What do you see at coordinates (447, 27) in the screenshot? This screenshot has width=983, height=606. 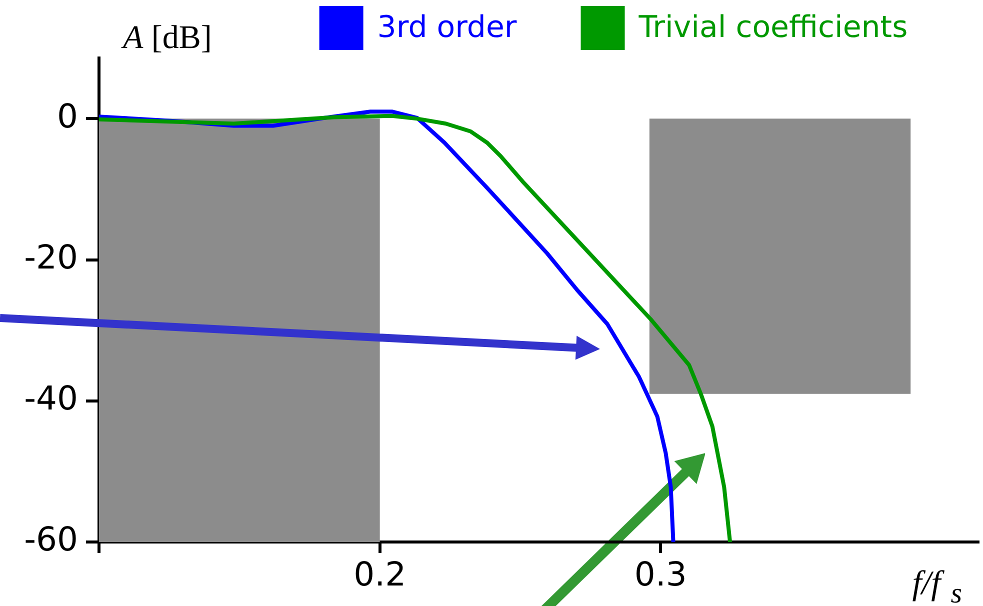 I see `legend-label: 3rd order` at bounding box center [447, 27].